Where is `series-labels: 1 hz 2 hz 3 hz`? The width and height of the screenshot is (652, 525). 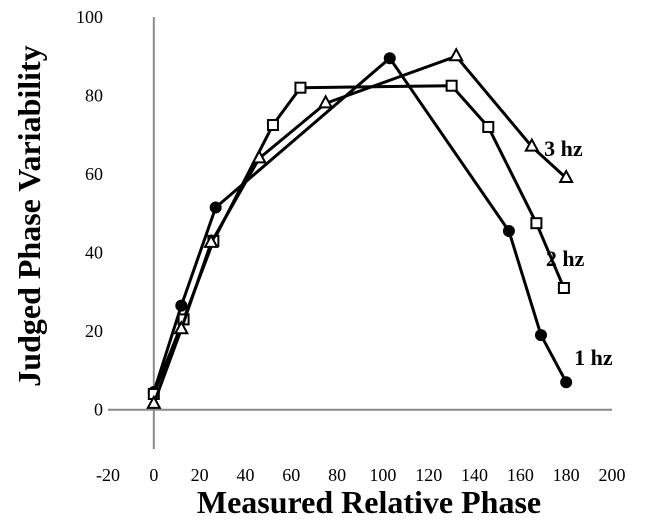
series-labels: 1 hz 2 hz 3 hz is located at coordinates (578, 253).